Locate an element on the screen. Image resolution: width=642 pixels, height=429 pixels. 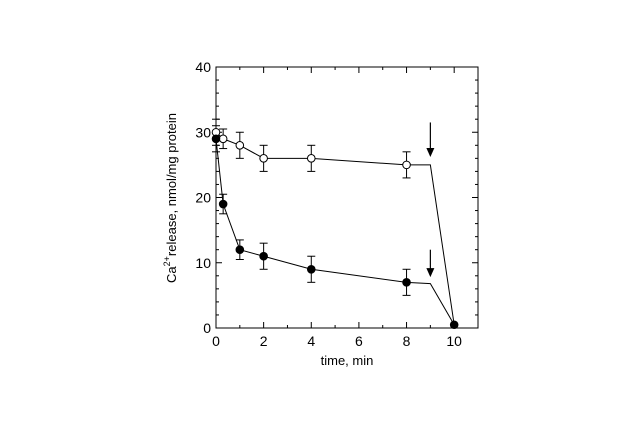
y-axis-label-rest: release, nmol/mg protein is located at coordinates (171, 184).